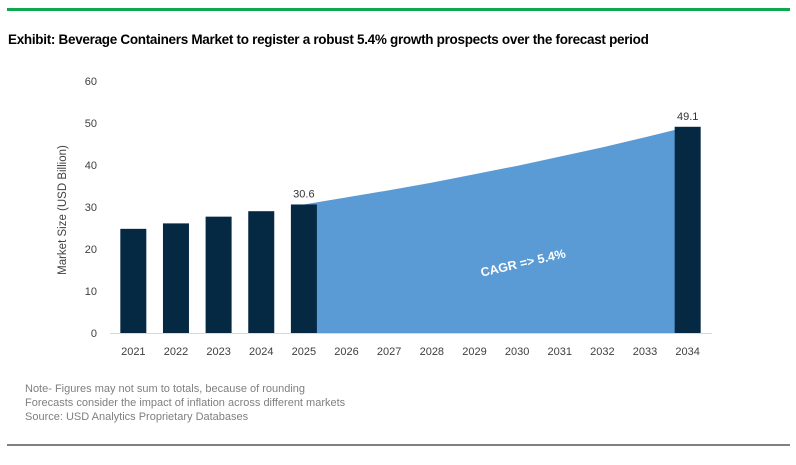 This screenshot has height=465, width=796. I want to click on bar-2024, so click(261, 272).